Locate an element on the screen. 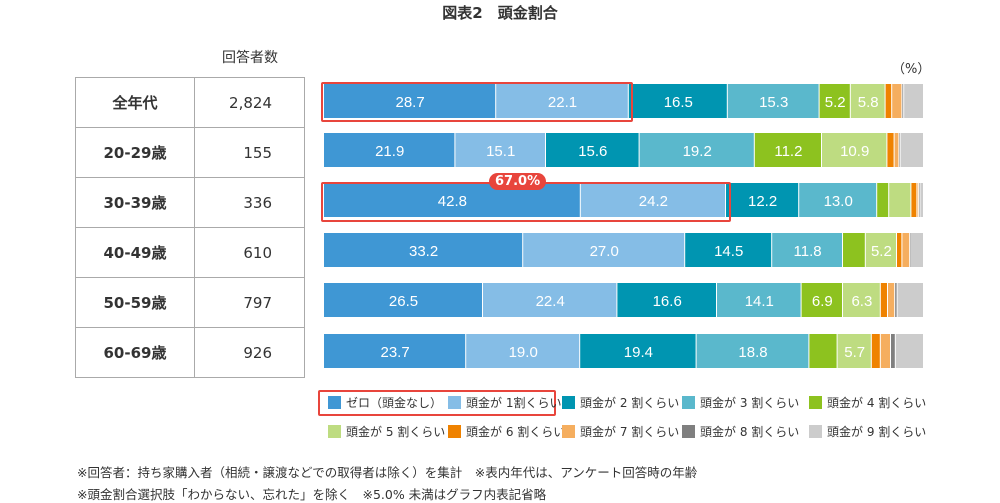 This screenshot has height=503, width=1000. table-row: 60-69歳 926 is located at coordinates (190, 352).